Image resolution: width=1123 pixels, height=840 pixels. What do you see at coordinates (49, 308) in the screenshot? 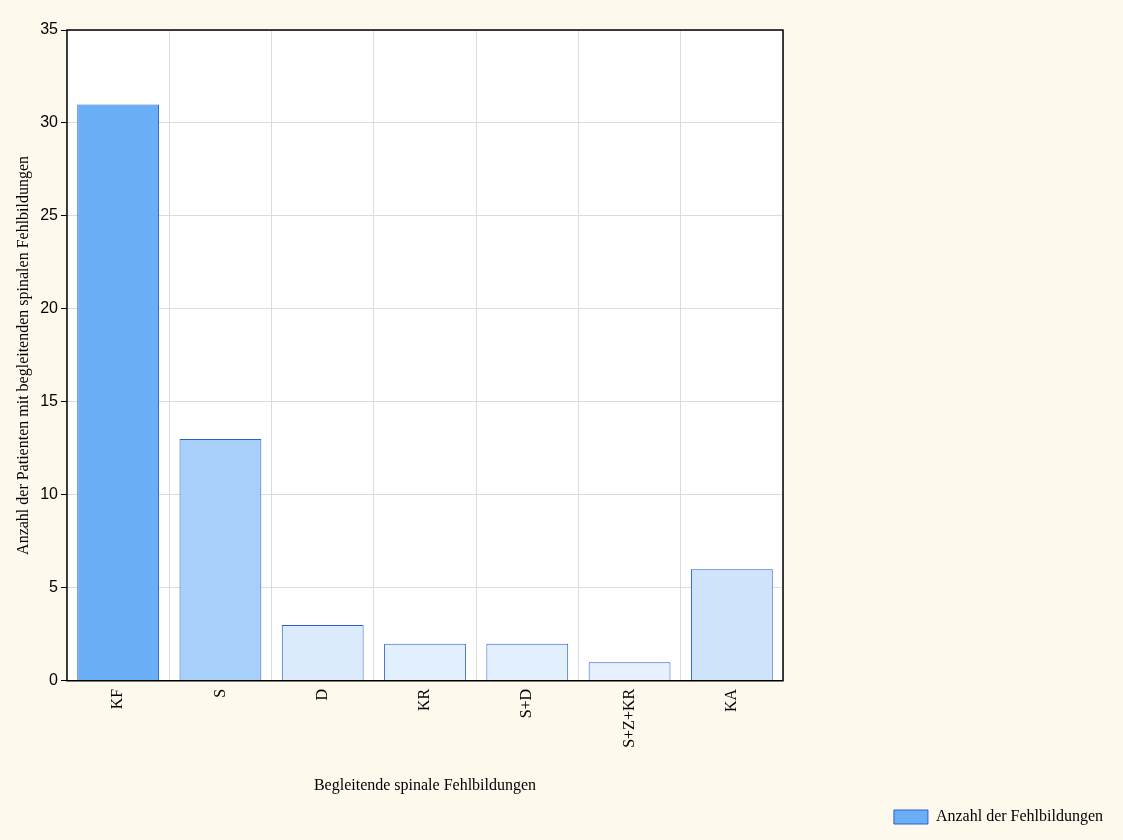
I see `y-tick-label: 20` at bounding box center [49, 308].